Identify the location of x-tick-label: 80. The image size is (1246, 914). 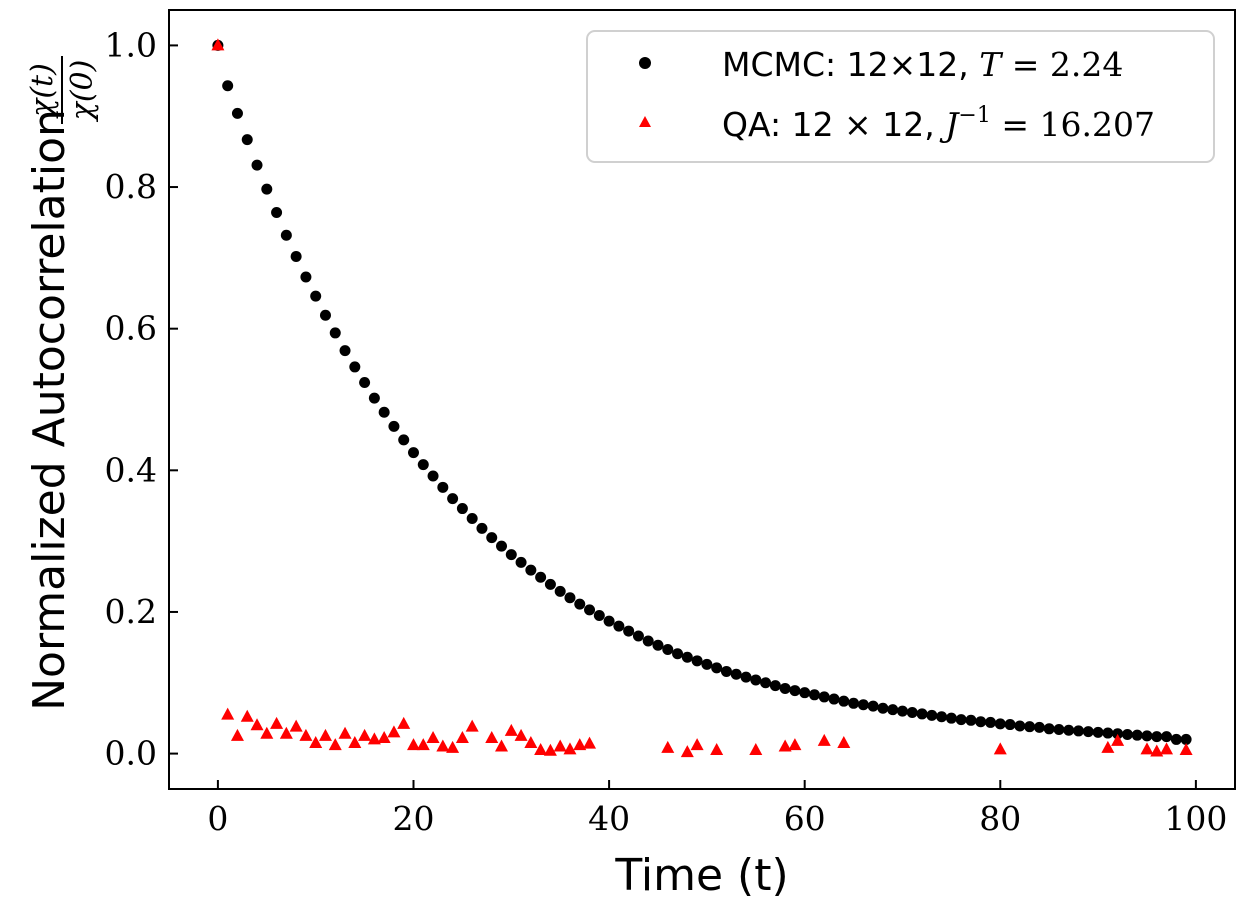
(1000, 818).